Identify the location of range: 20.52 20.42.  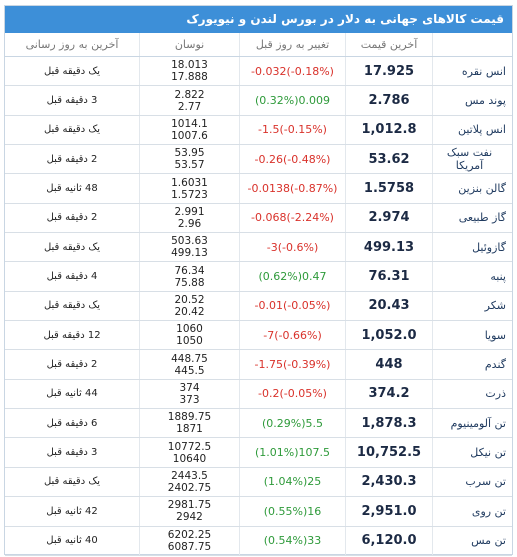
(189, 306).